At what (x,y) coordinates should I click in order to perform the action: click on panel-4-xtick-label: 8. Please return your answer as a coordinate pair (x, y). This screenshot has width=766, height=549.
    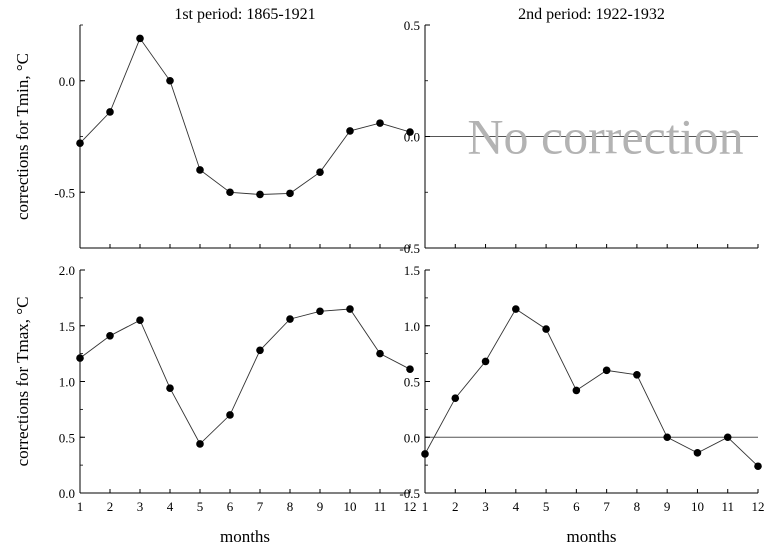
    Looking at the image, I should click on (637, 506).